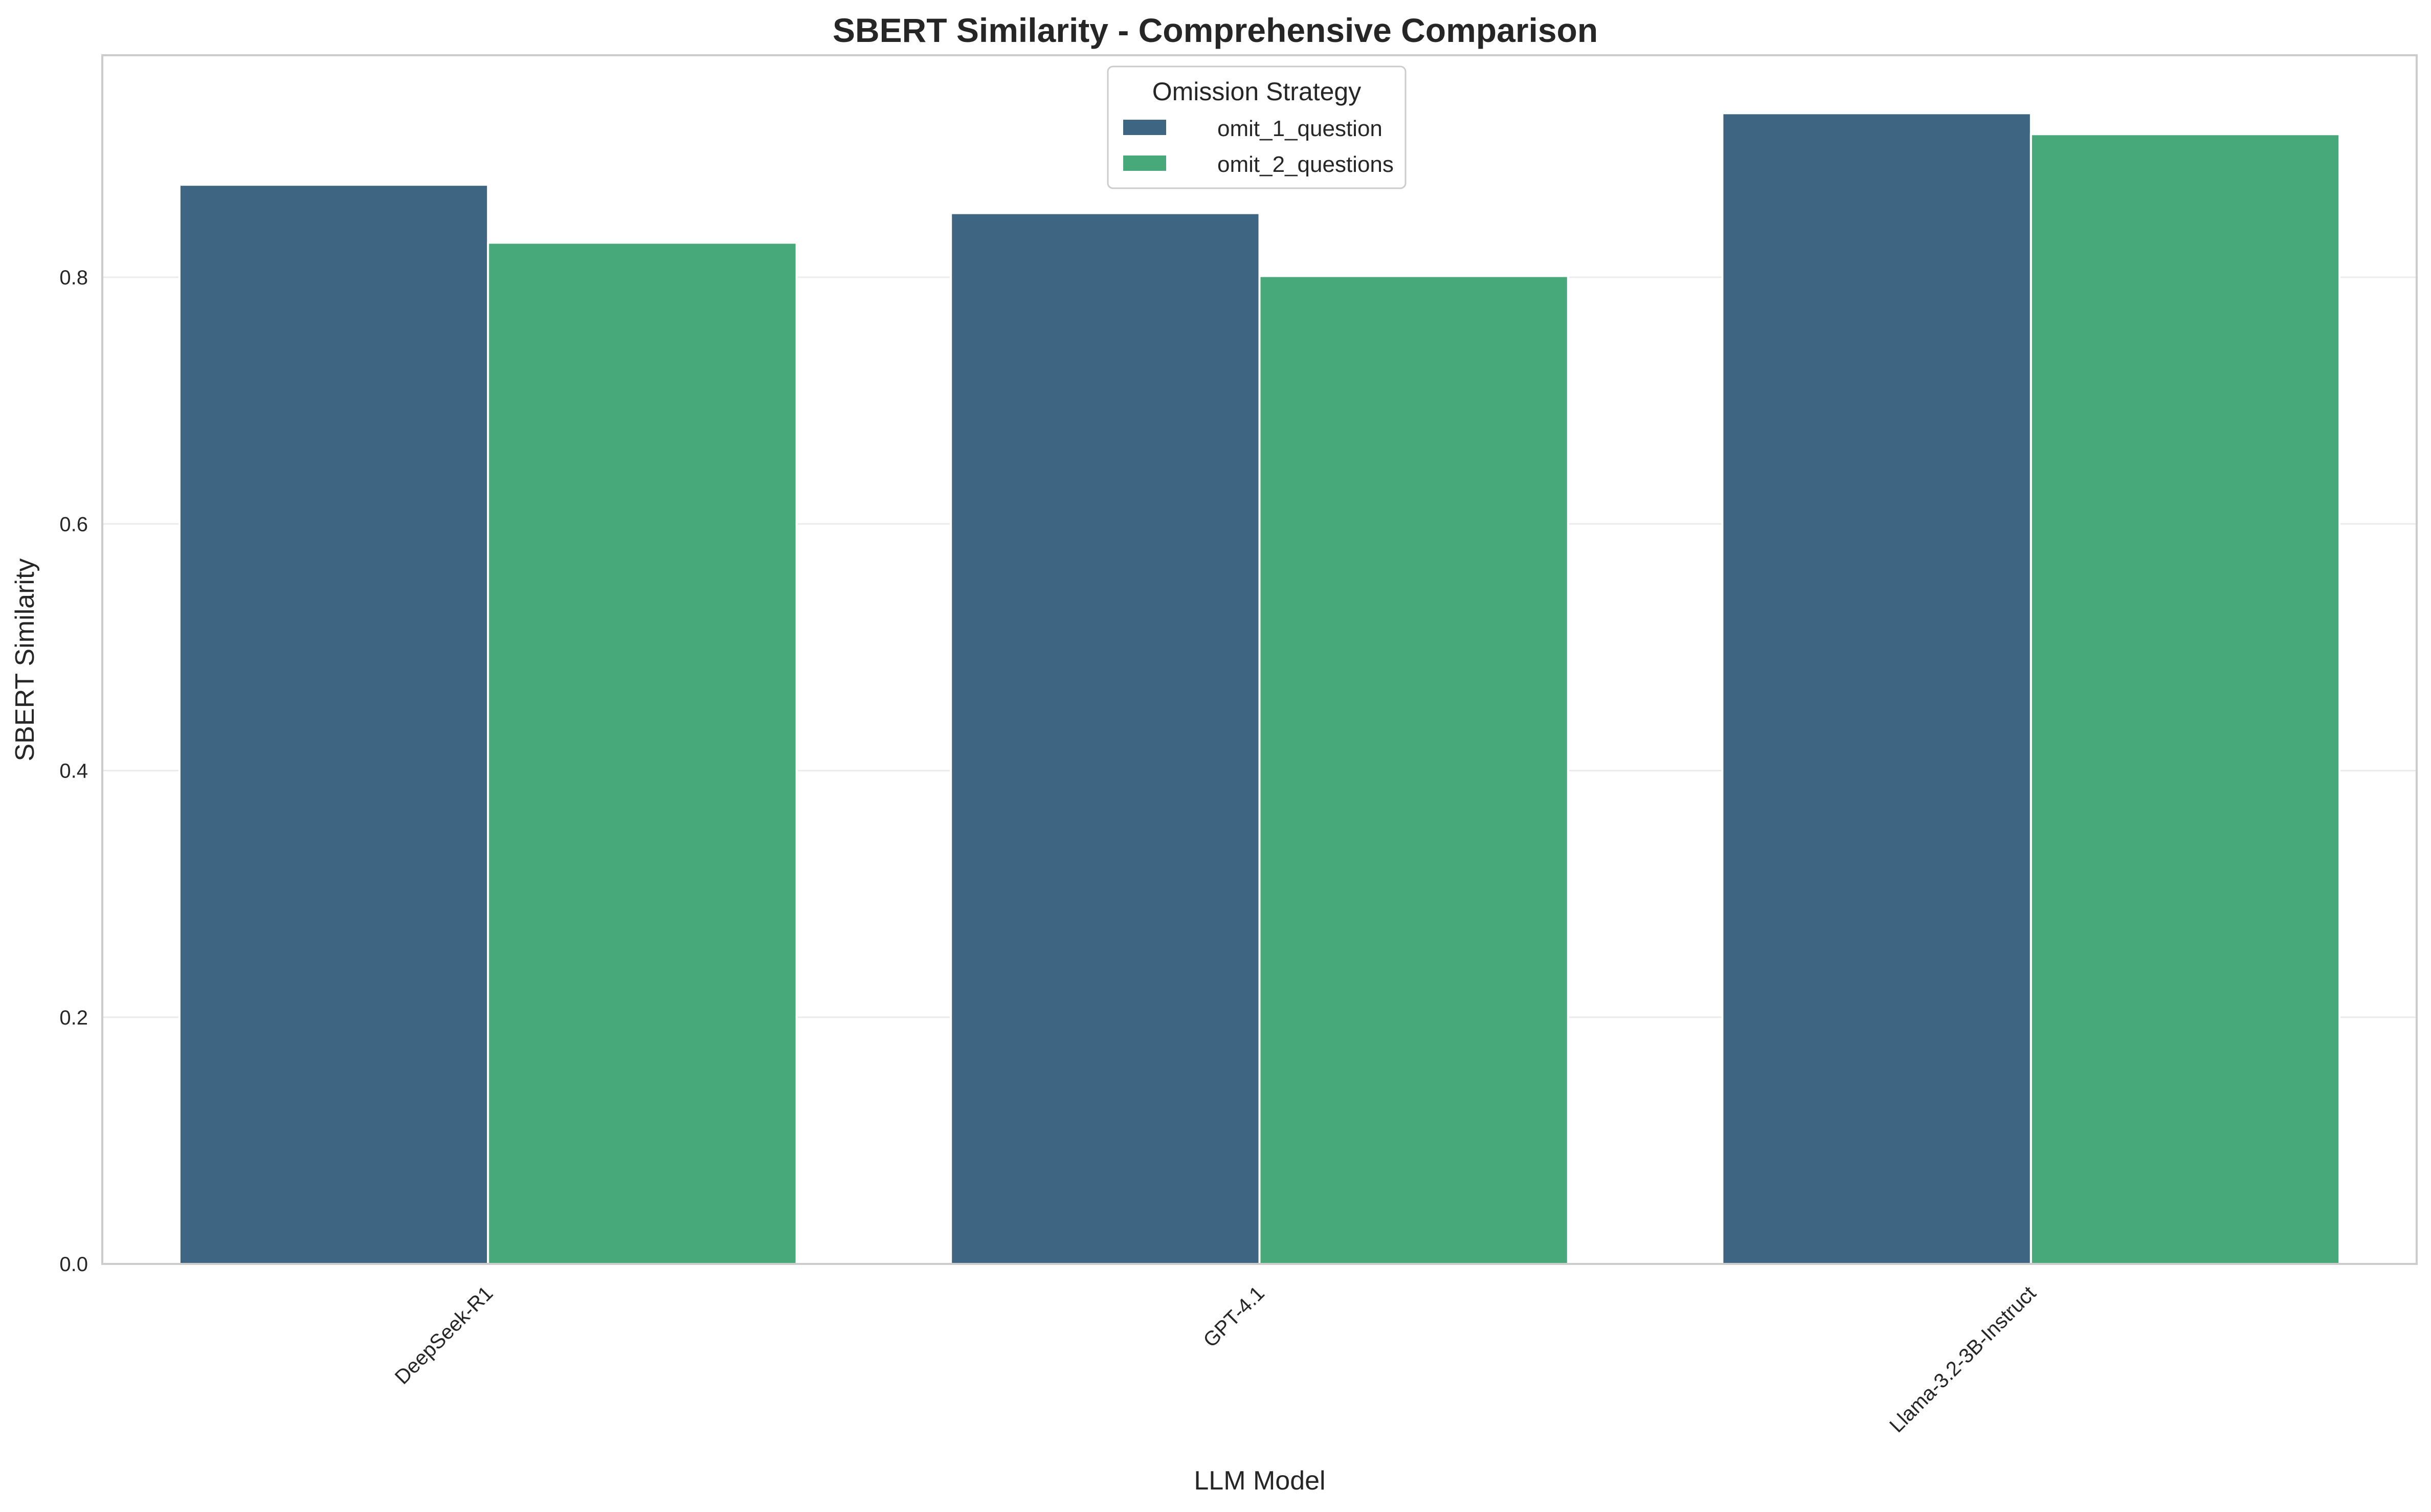 The width and height of the screenshot is (2431, 1512). I want to click on legend-swatch-omit-2-questions, so click(1144, 163).